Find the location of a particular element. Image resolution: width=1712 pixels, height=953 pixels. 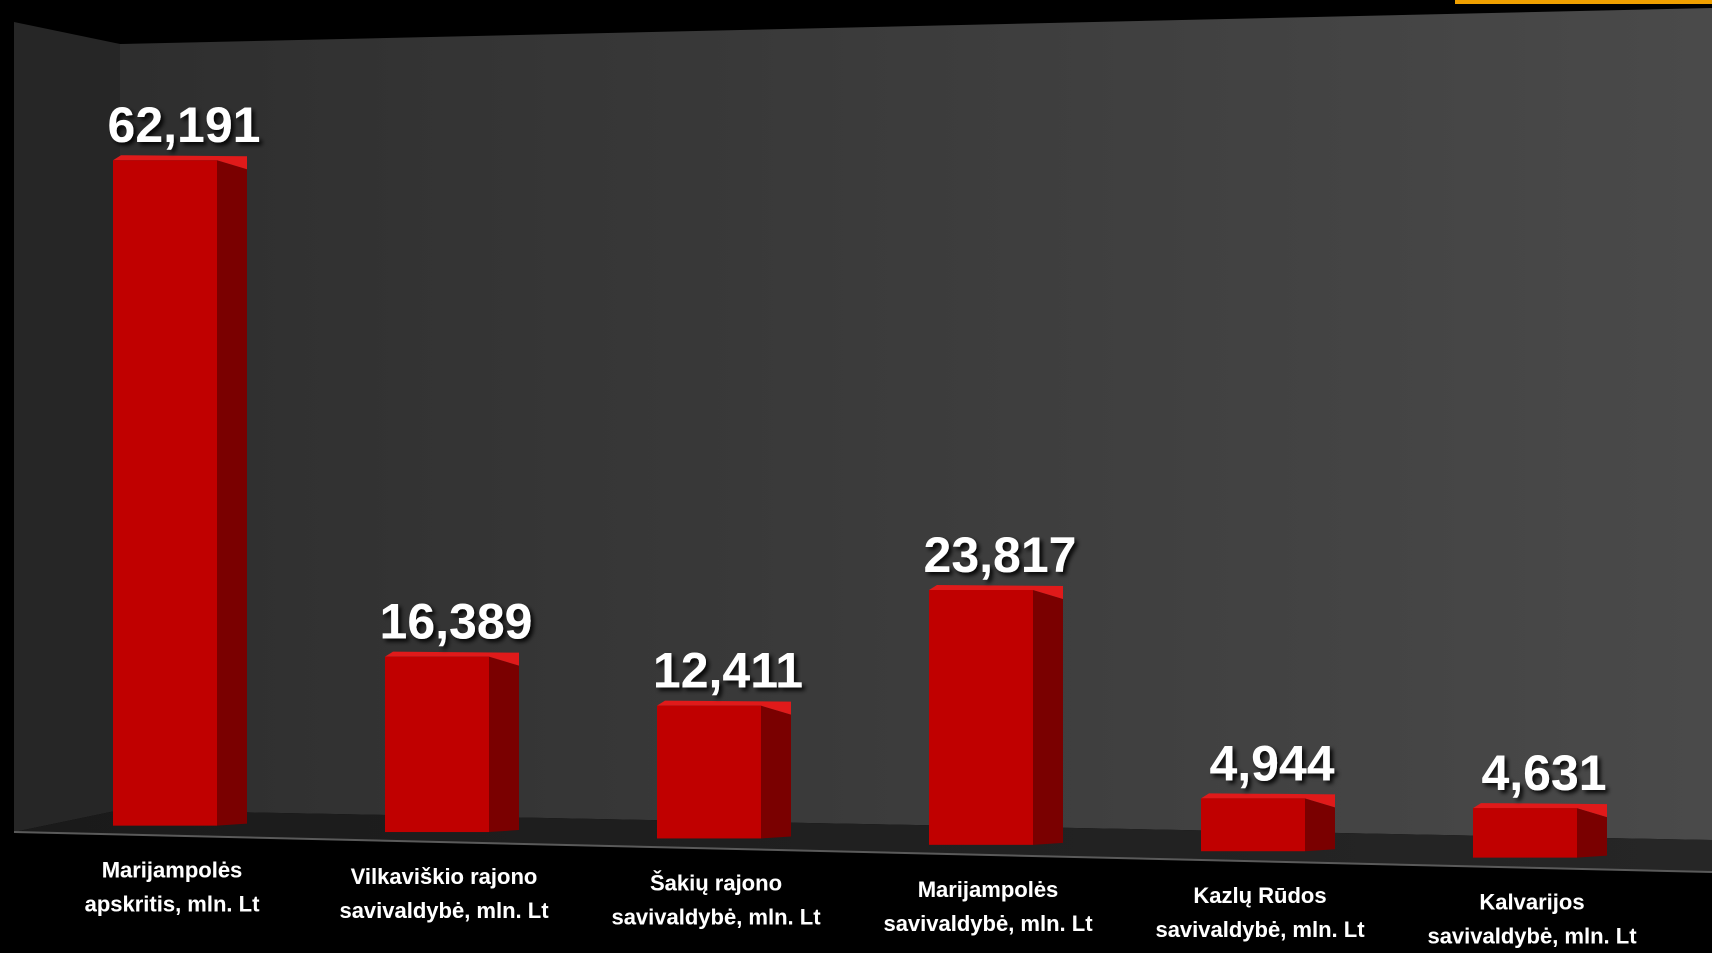

category-label-4-line-1: Marijampolės is located at coordinates (988, 889).